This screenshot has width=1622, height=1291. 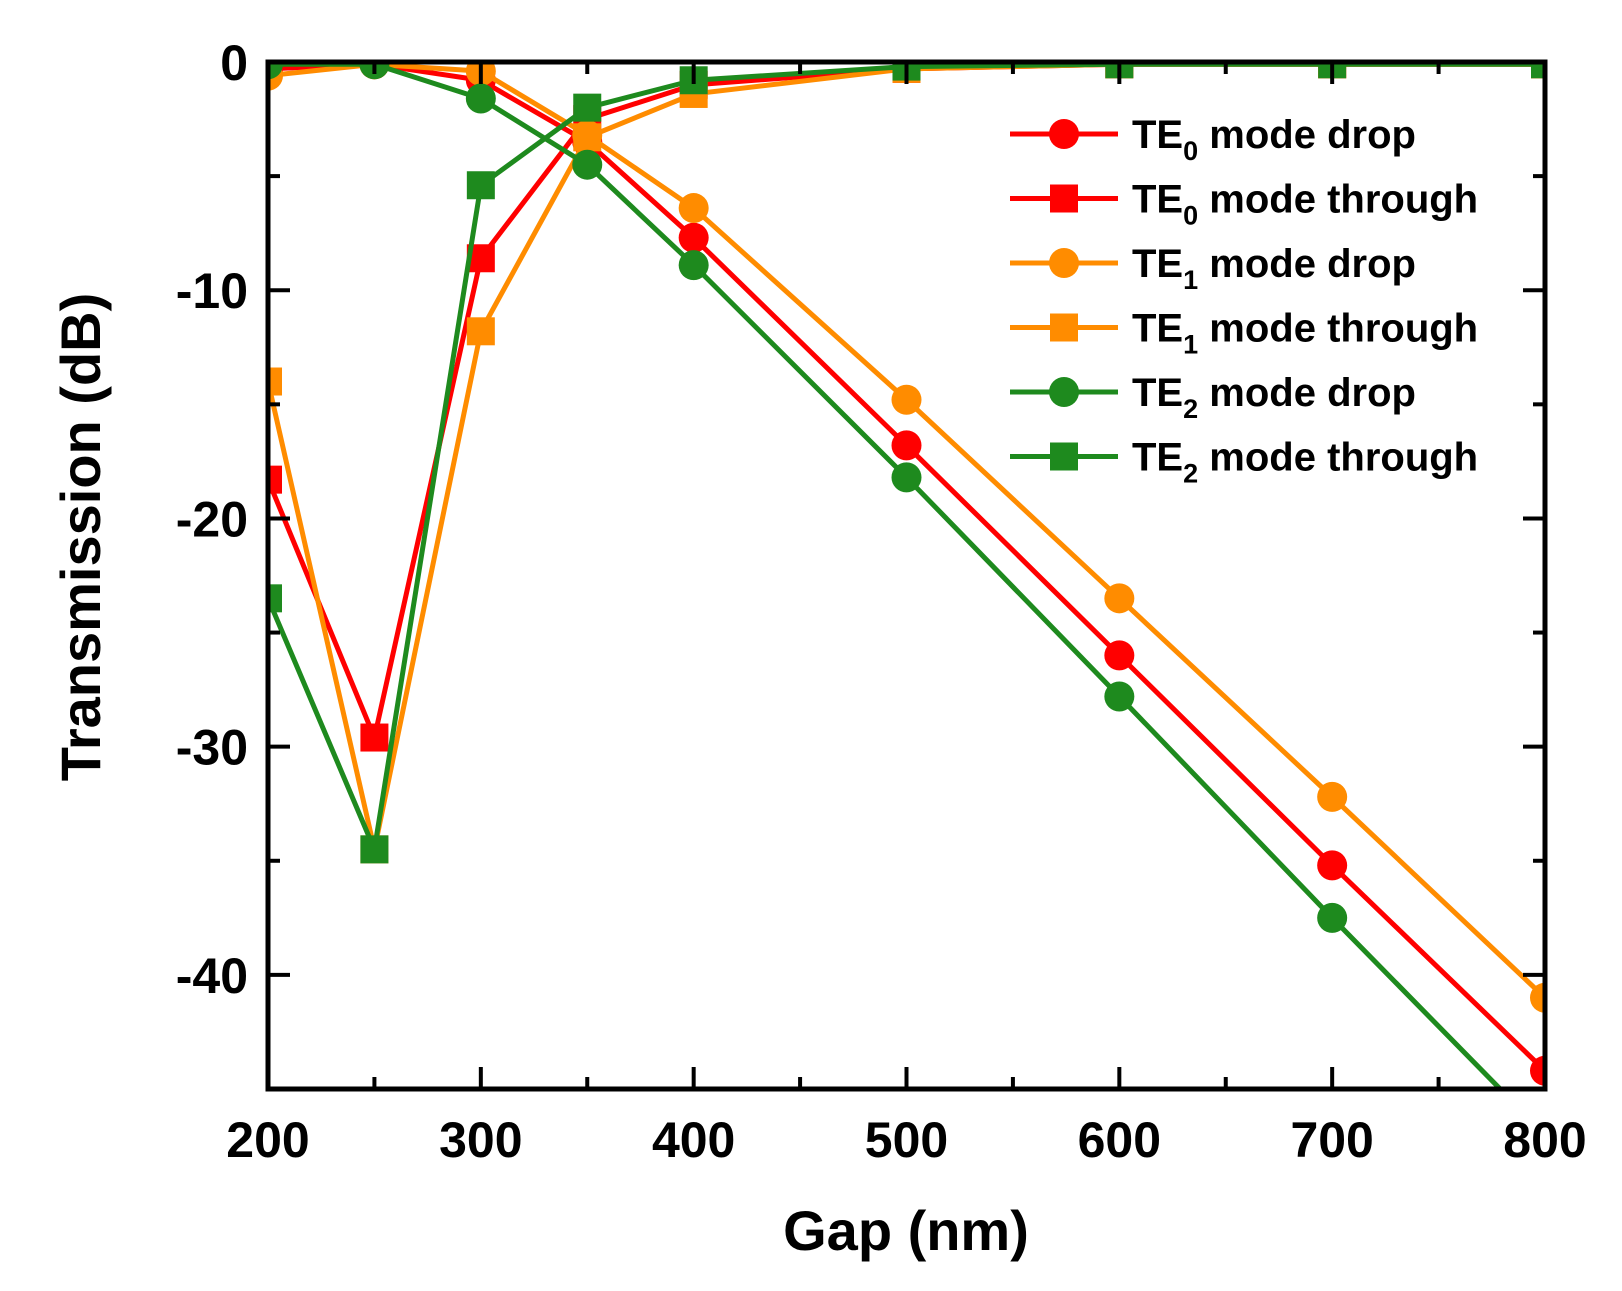 I want to click on x-tick-label: 200, so click(x=267, y=1140).